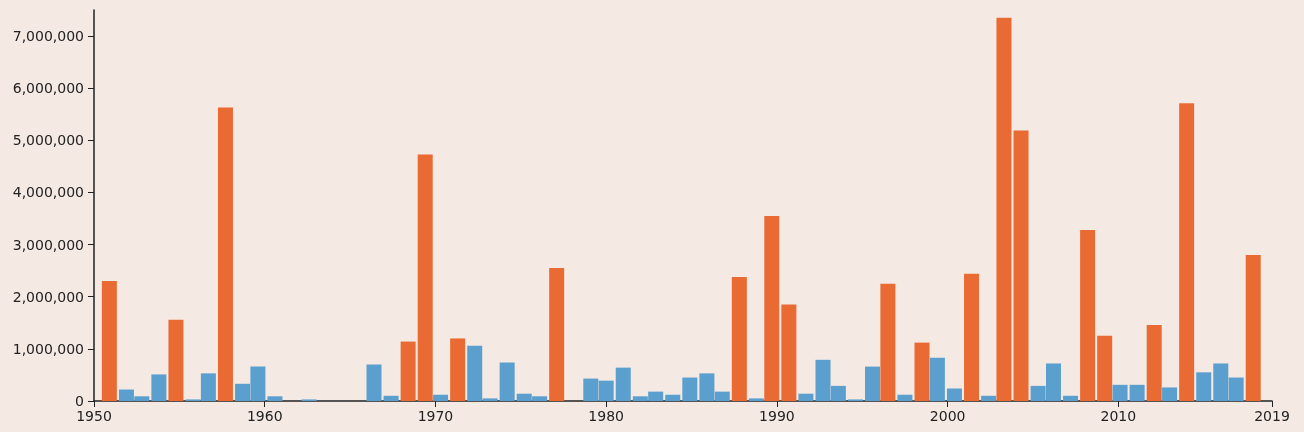 Image resolution: width=1304 pixels, height=432 pixels. What do you see at coordinates (94, 416) in the screenshot?
I see `x-tick-label: 1950` at bounding box center [94, 416].